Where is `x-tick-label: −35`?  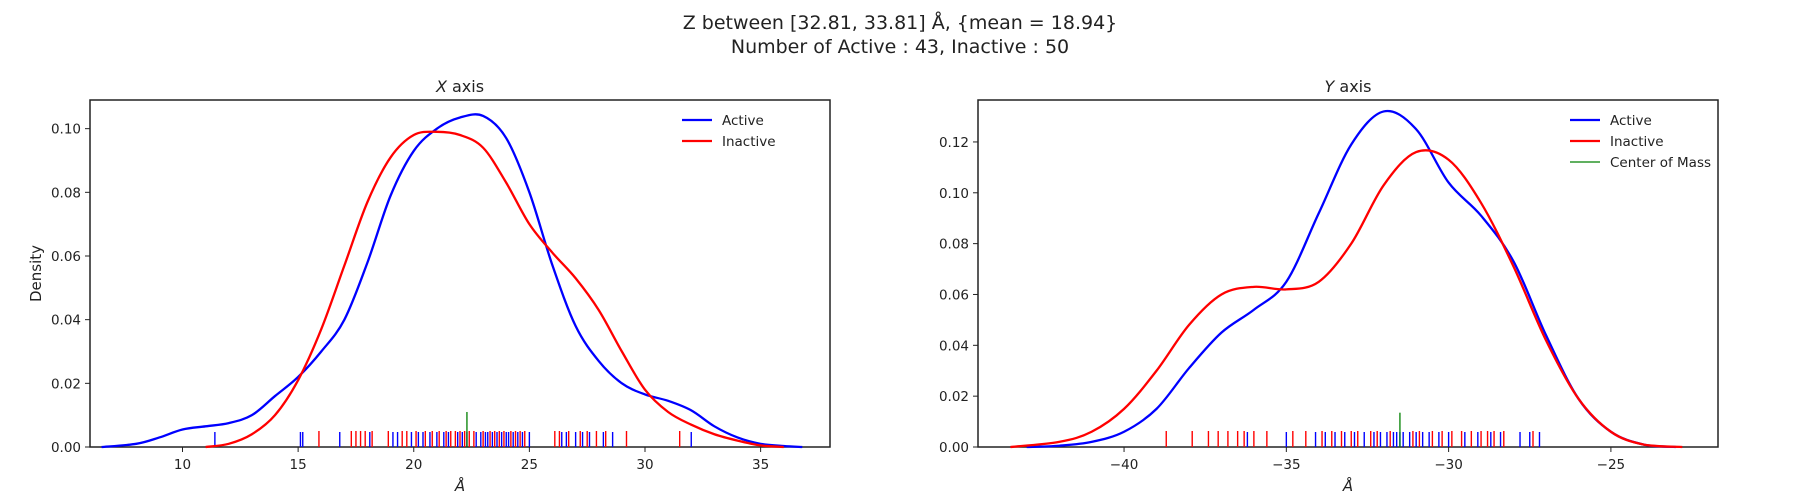
x-tick-label: −35 is located at coordinates (1286, 465).